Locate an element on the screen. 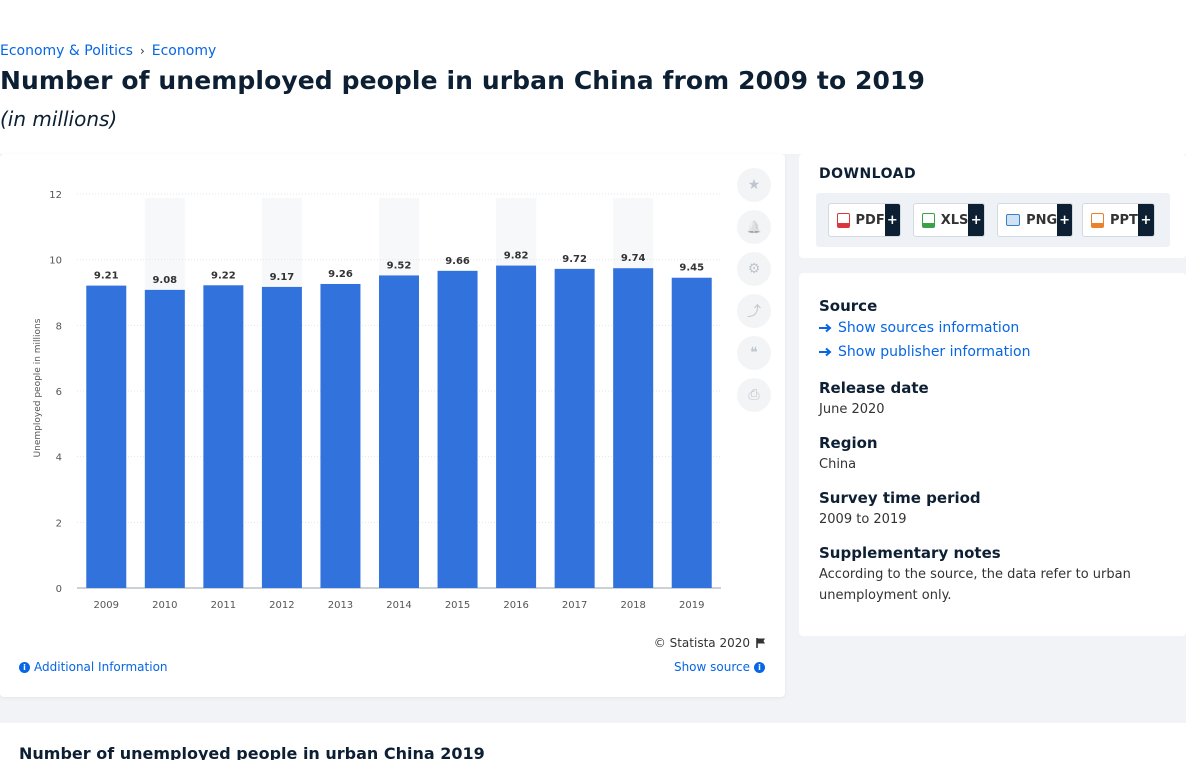  y-axis-label: Unemployed people in millions is located at coordinates (38, 387).